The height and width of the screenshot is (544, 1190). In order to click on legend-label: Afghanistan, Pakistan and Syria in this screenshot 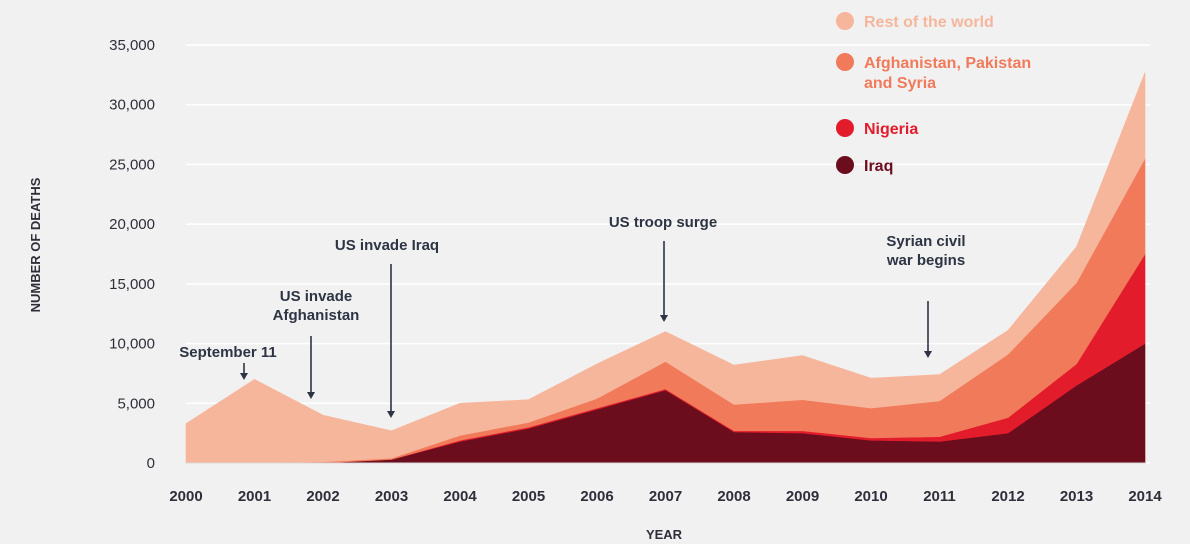, I will do `click(947, 73)`.